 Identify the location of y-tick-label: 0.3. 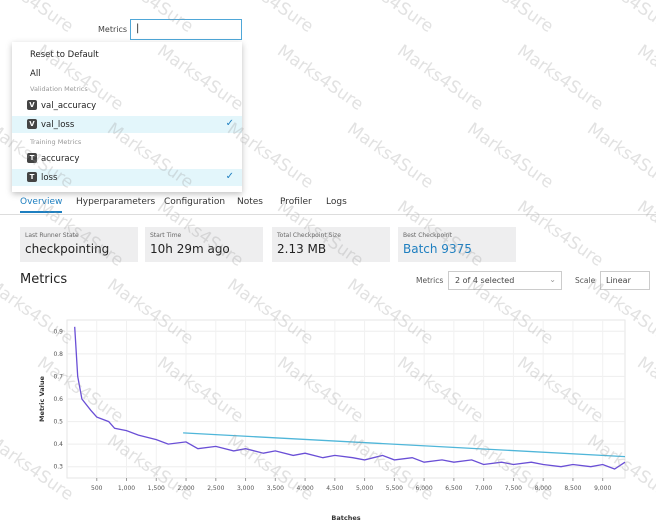
(58, 467).